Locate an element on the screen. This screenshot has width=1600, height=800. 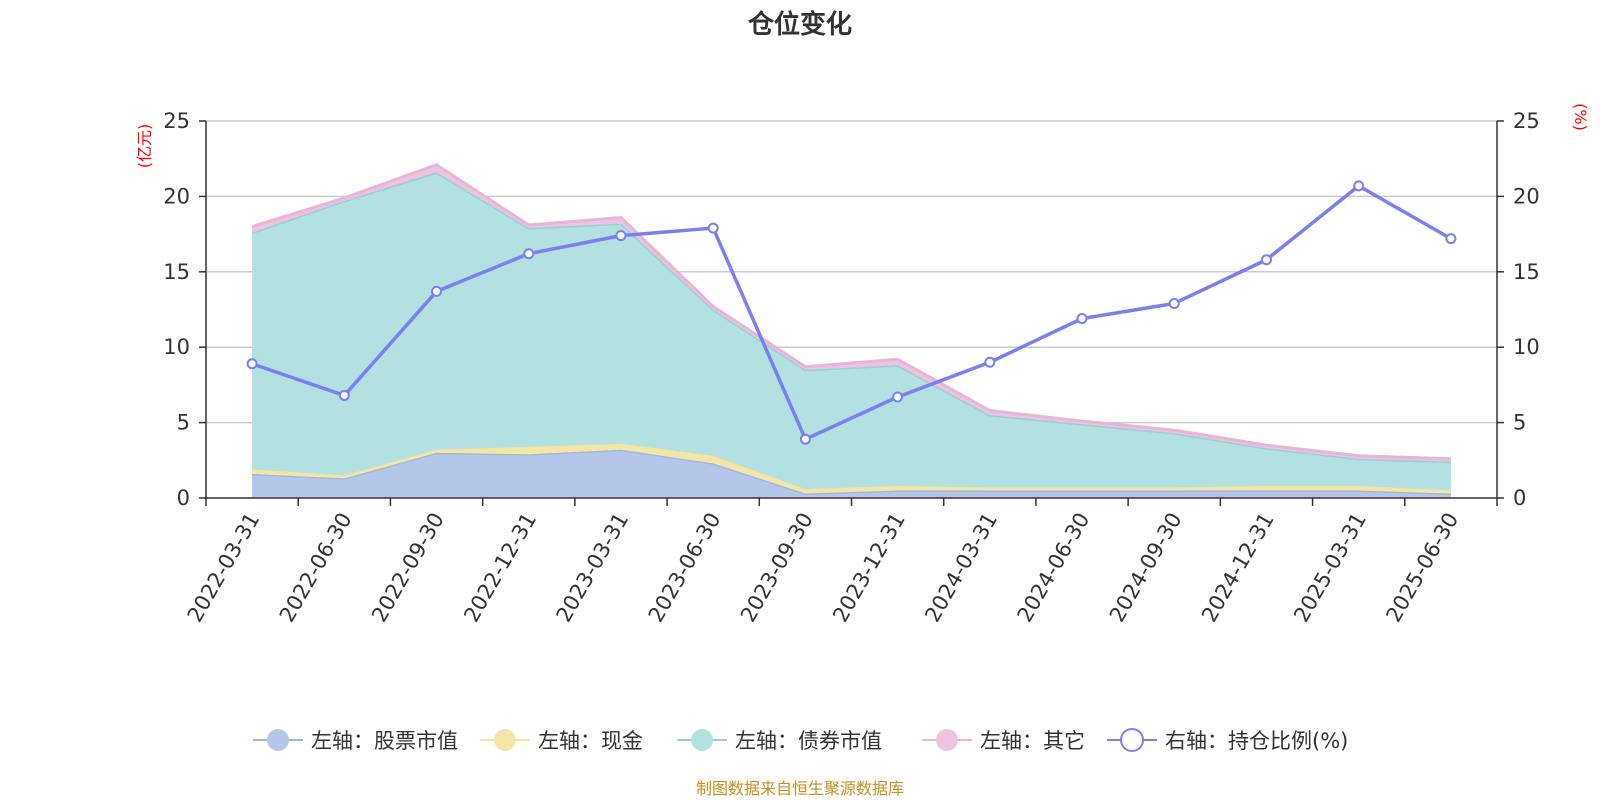
x-axis-tick-label: 2023-06-30 is located at coordinates (685, 568).